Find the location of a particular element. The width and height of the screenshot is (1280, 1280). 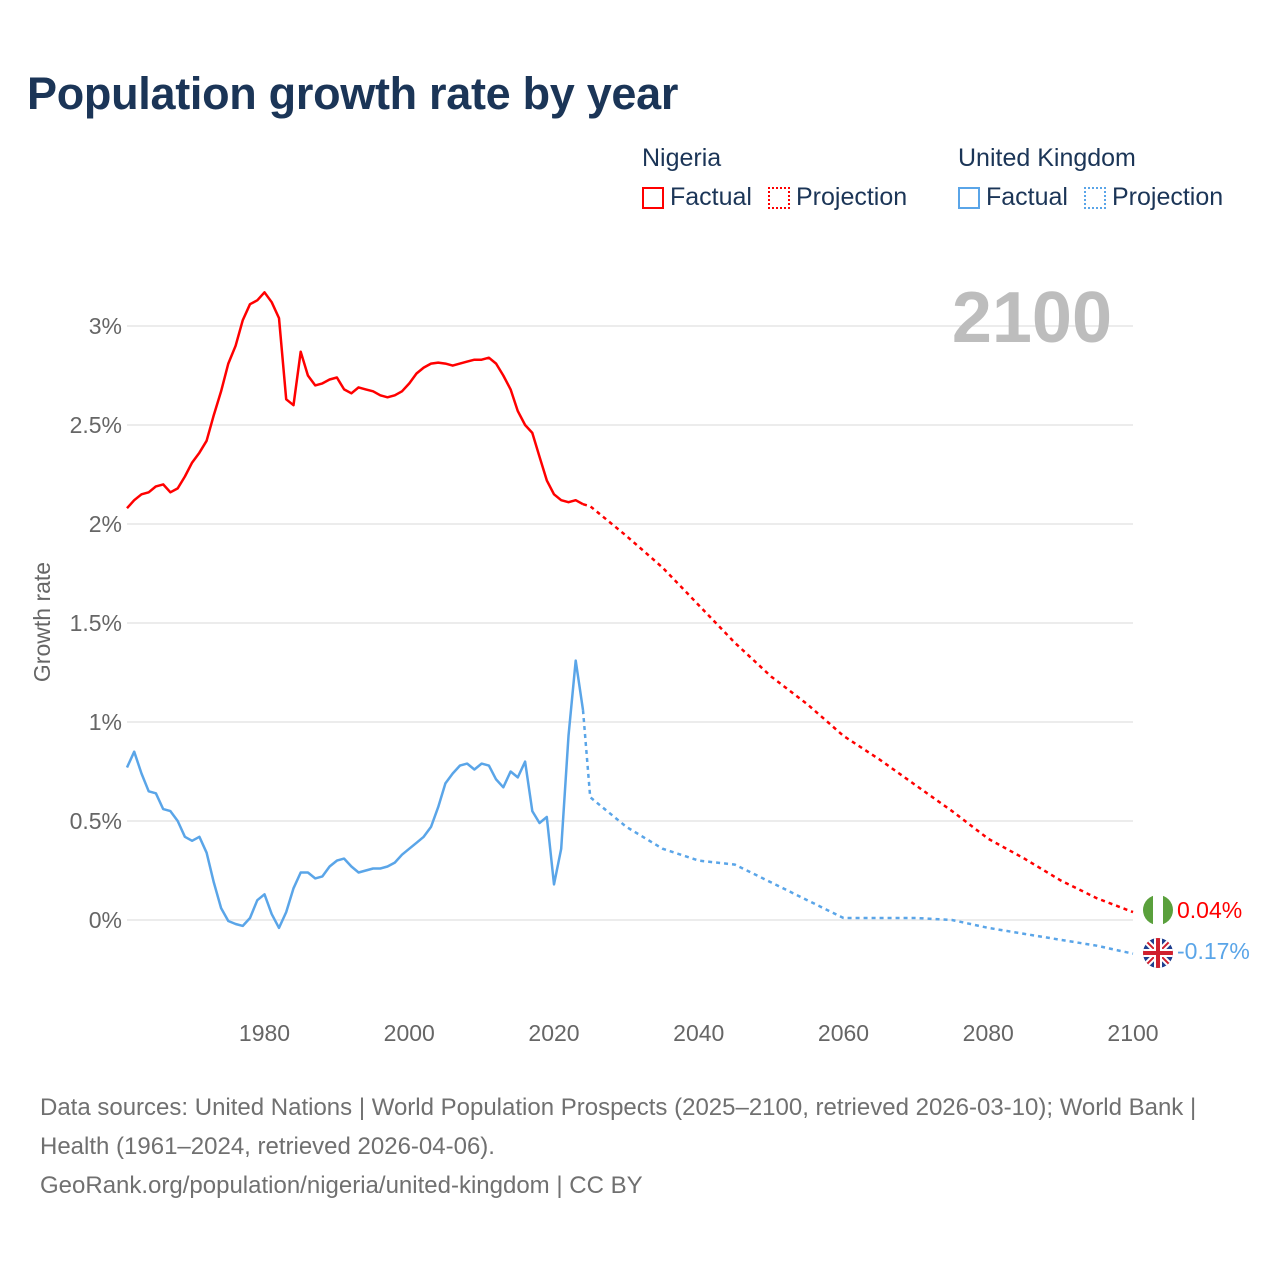

current-year-label: 2100 is located at coordinates (1032, 318).